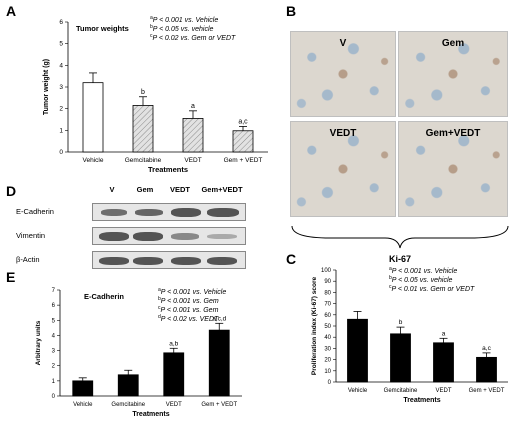  I want to click on chart-e-annotation: a,b, so click(173, 343).